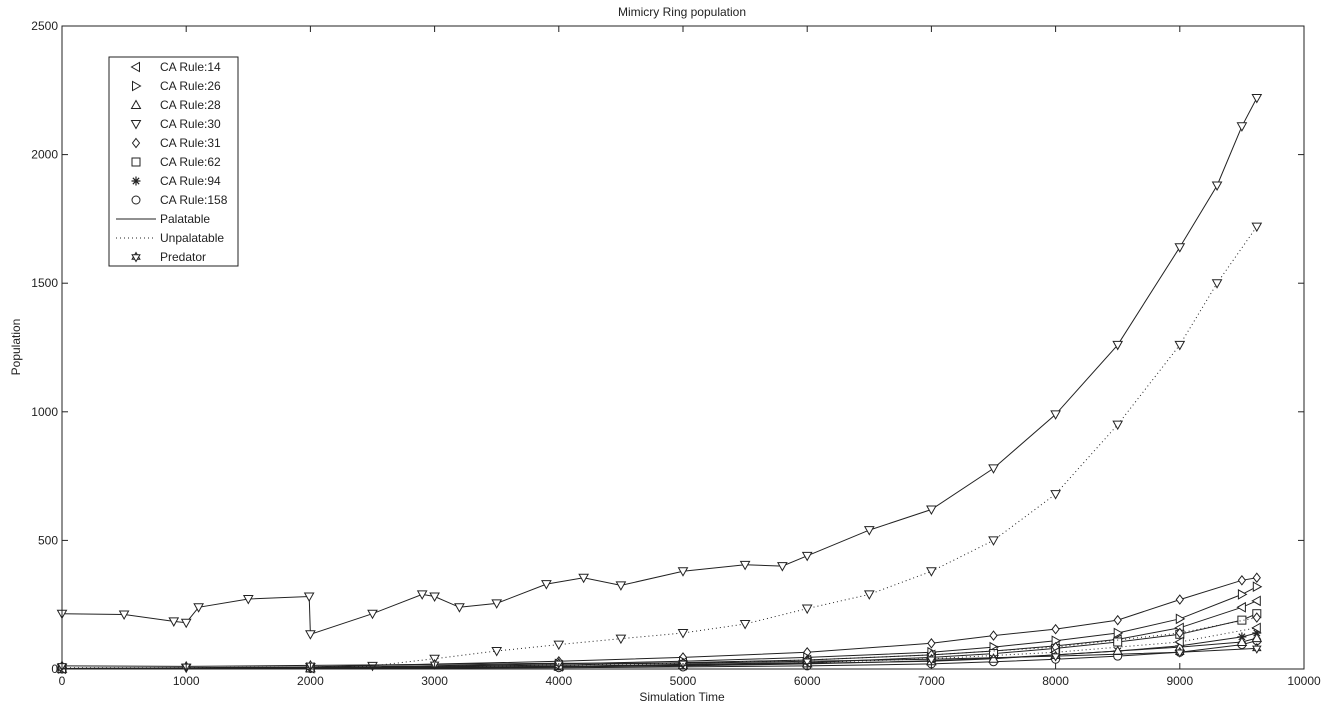 The height and width of the screenshot is (715, 1329). Describe the element at coordinates (44, 26) in the screenshot. I see `y-tick-label: 2500` at that location.